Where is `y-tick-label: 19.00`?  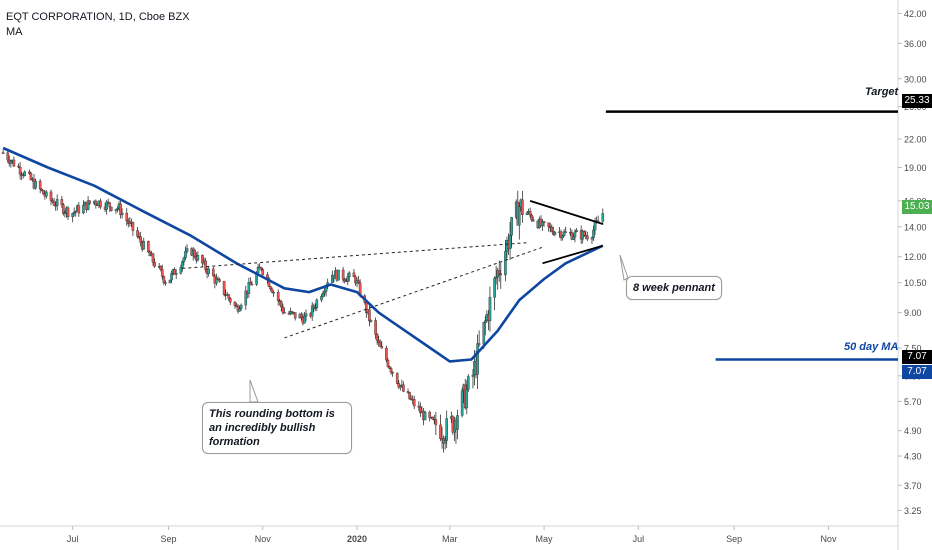 y-tick-label: 19.00 is located at coordinates (915, 168).